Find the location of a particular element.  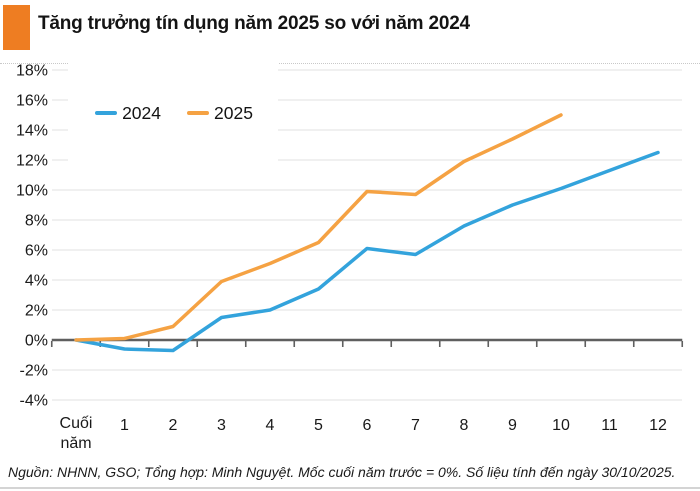

y-axis-label: 10% is located at coordinates (32, 191).